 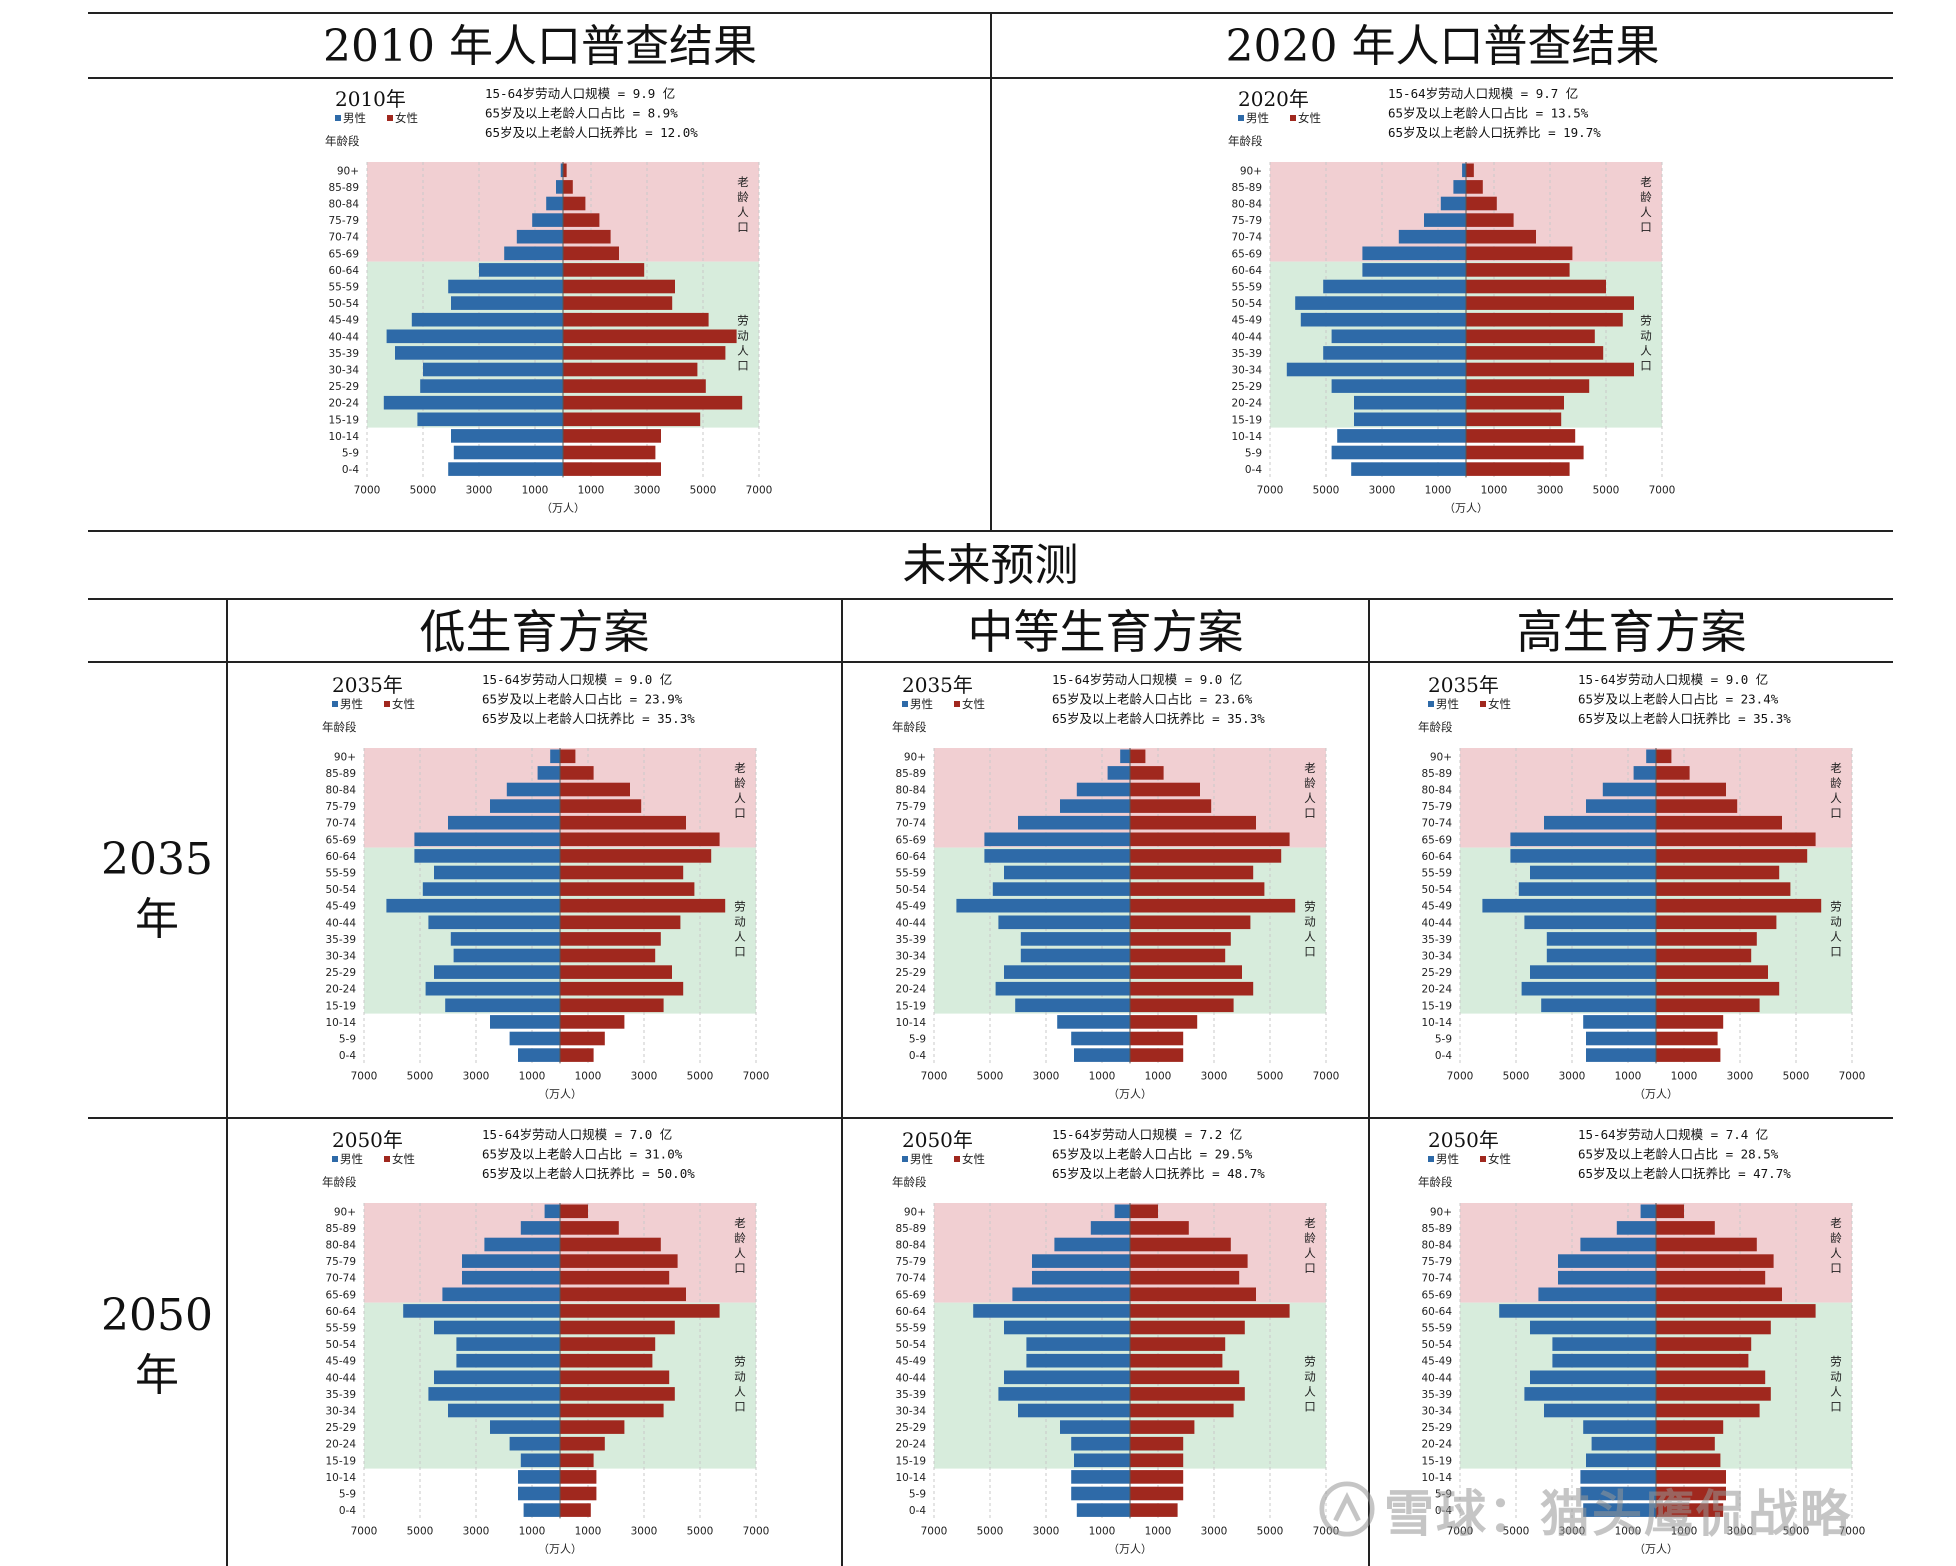 I want to click on stat-line: 15-64岁劳动人口规模 = 7.2 亿, so click(x=1147, y=1134).